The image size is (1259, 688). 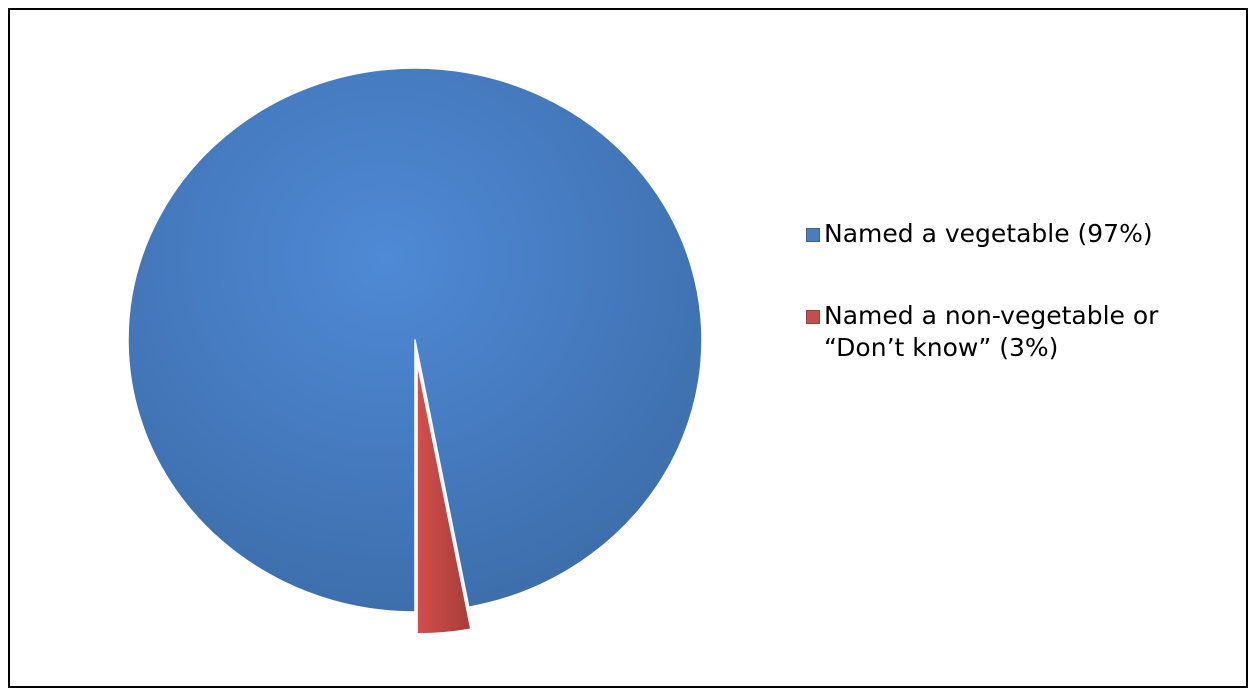 What do you see at coordinates (988, 233) in the screenshot?
I see `legend-label: Named a vegetable (97%)` at bounding box center [988, 233].